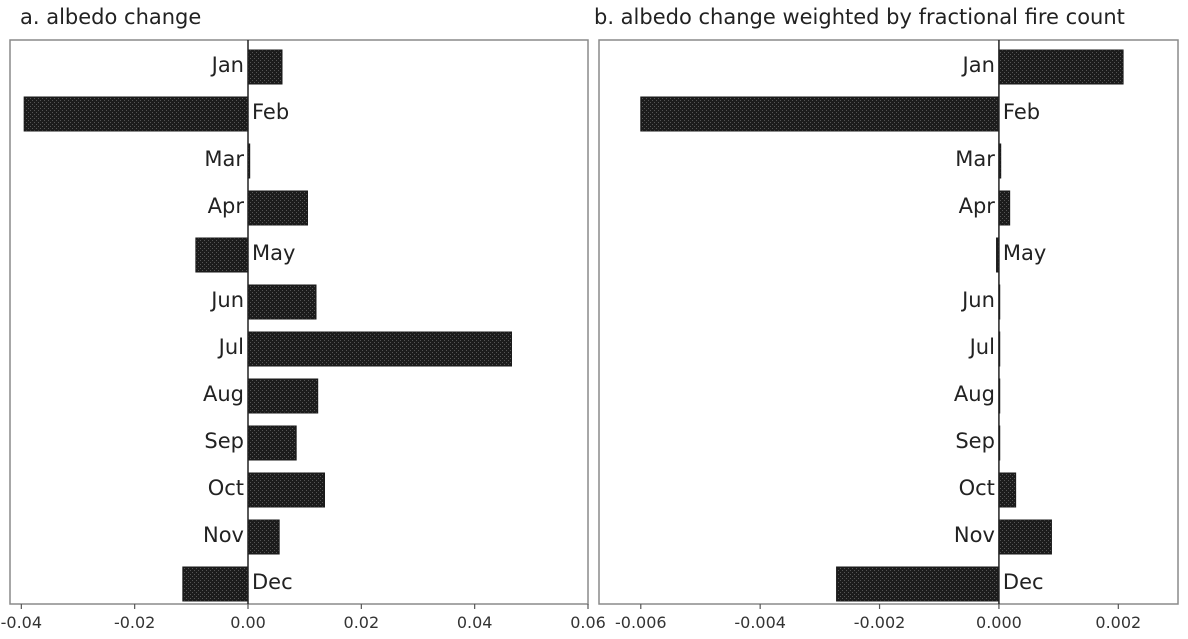  Describe the element at coordinates (1118, 622) in the screenshot. I see `x-tick-label: 0.002` at that location.